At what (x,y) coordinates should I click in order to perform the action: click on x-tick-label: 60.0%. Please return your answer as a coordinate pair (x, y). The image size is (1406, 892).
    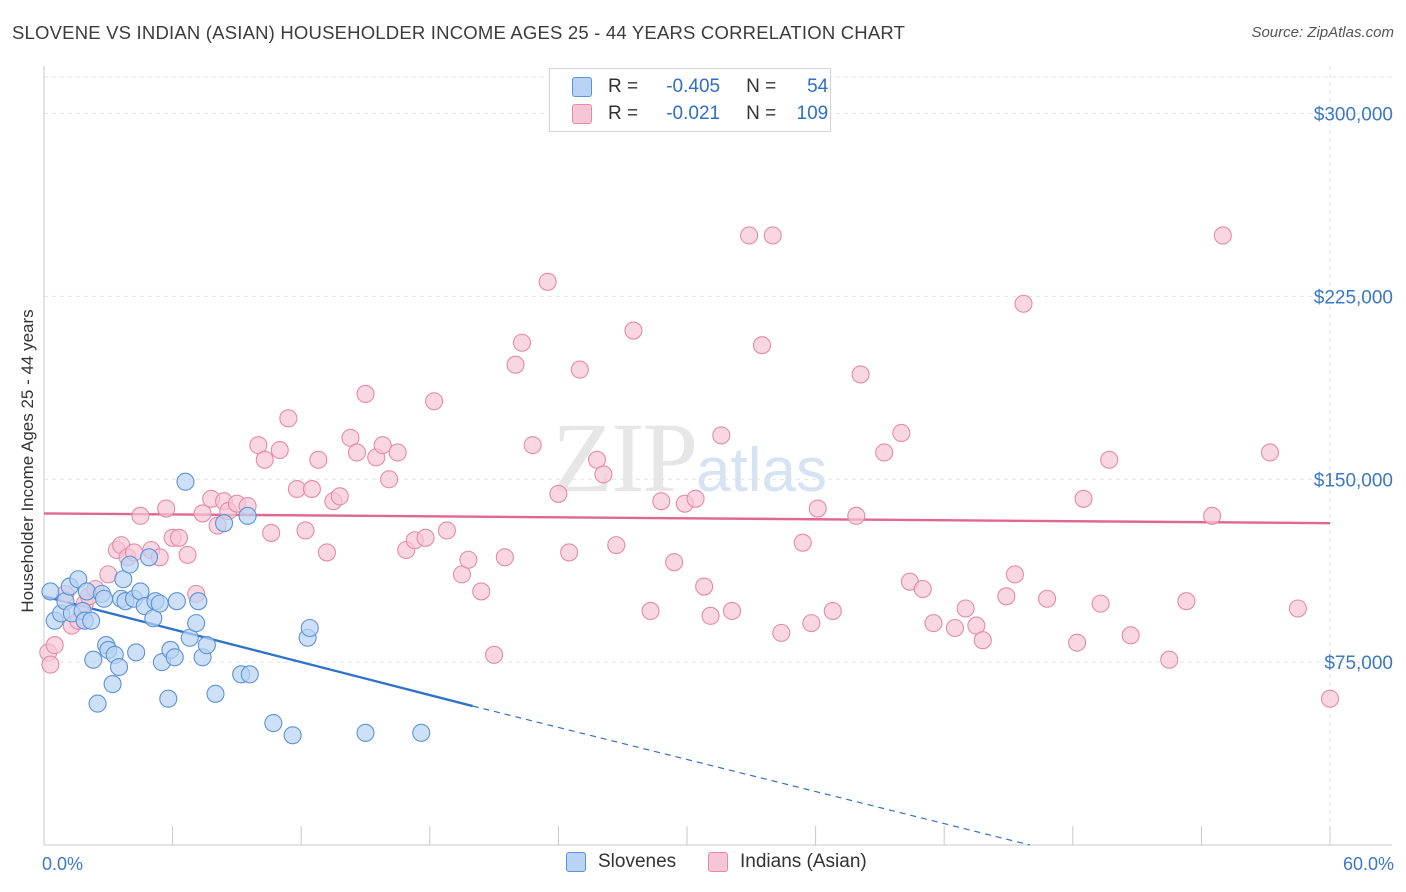
    Looking at the image, I should click on (1368, 864).